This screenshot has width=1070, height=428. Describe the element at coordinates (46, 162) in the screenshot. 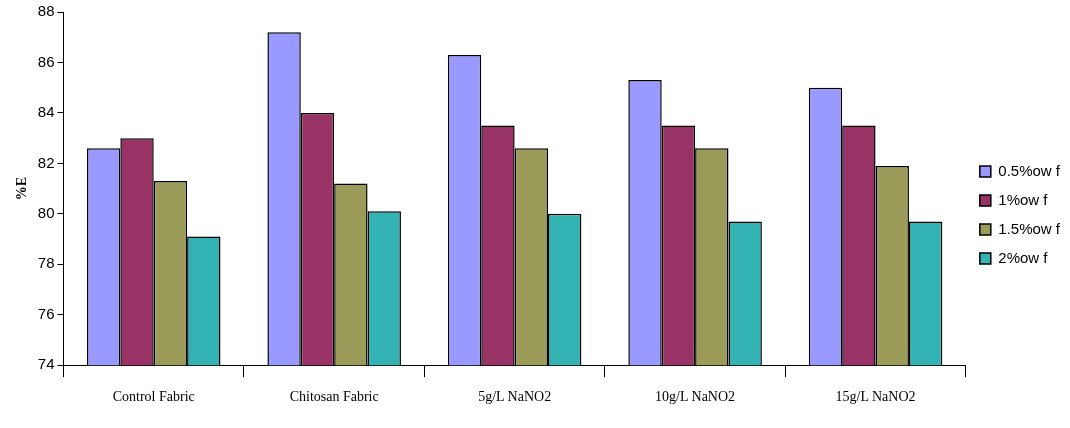

I see `y-tick-label: 82` at that location.